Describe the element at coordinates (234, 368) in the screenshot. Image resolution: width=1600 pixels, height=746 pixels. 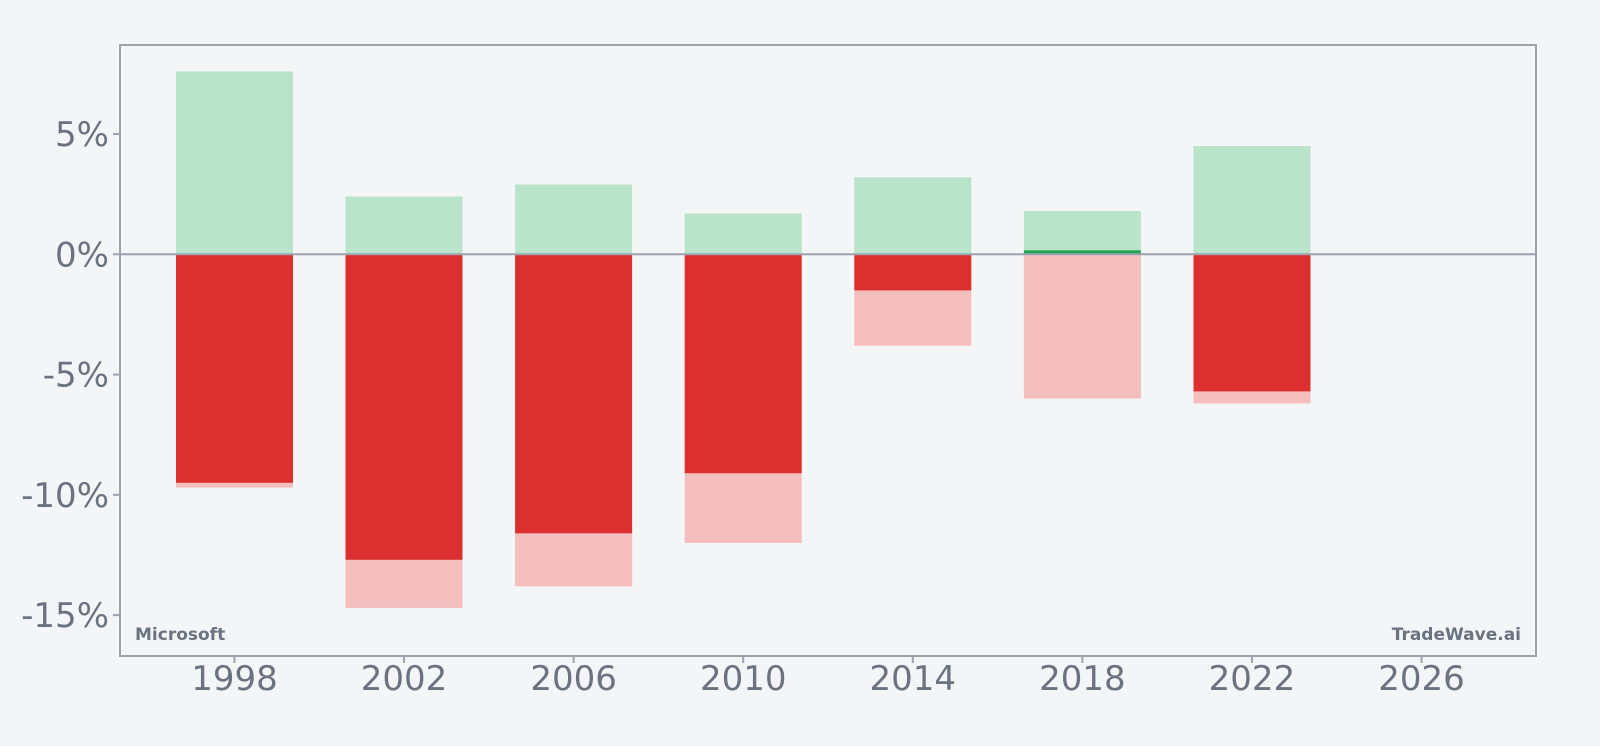
I see `bar-series-3-1998` at that location.